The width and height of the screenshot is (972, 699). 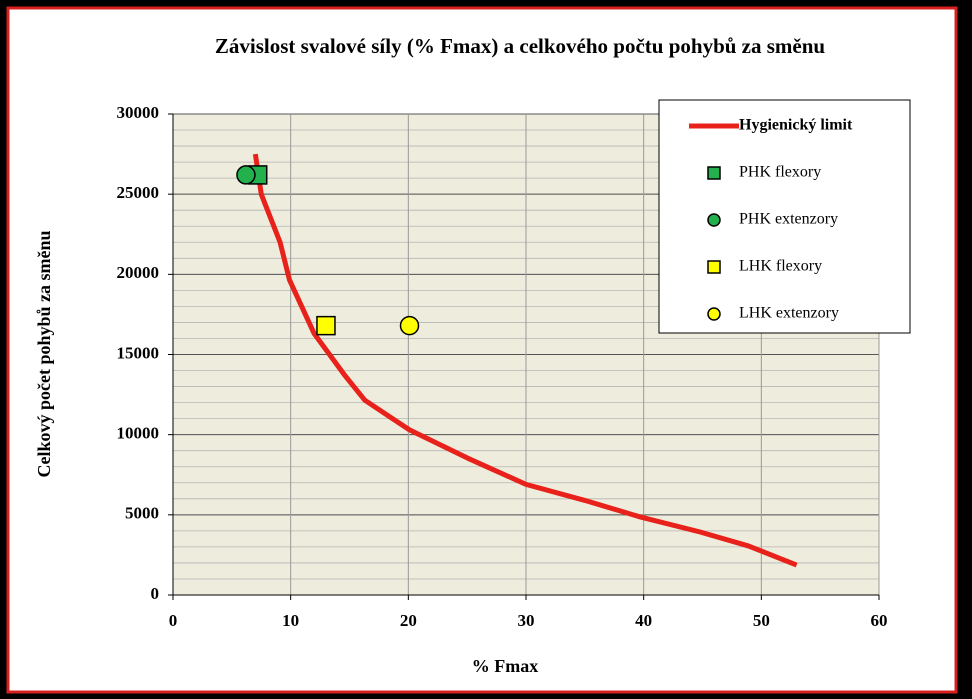 I want to click on y-tick-label: 30000, so click(x=138, y=112).